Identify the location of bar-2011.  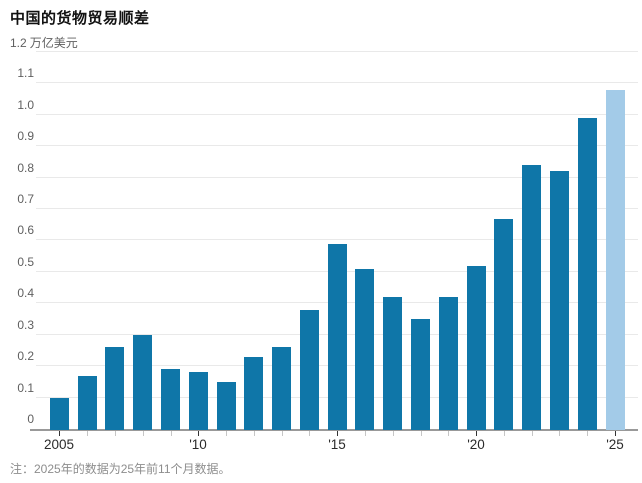
(226, 406).